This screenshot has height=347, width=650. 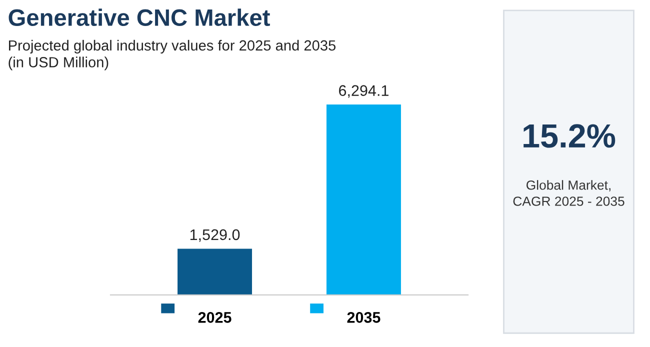 What do you see at coordinates (570, 136) in the screenshot?
I see `text: 15.2%` at bounding box center [570, 136].